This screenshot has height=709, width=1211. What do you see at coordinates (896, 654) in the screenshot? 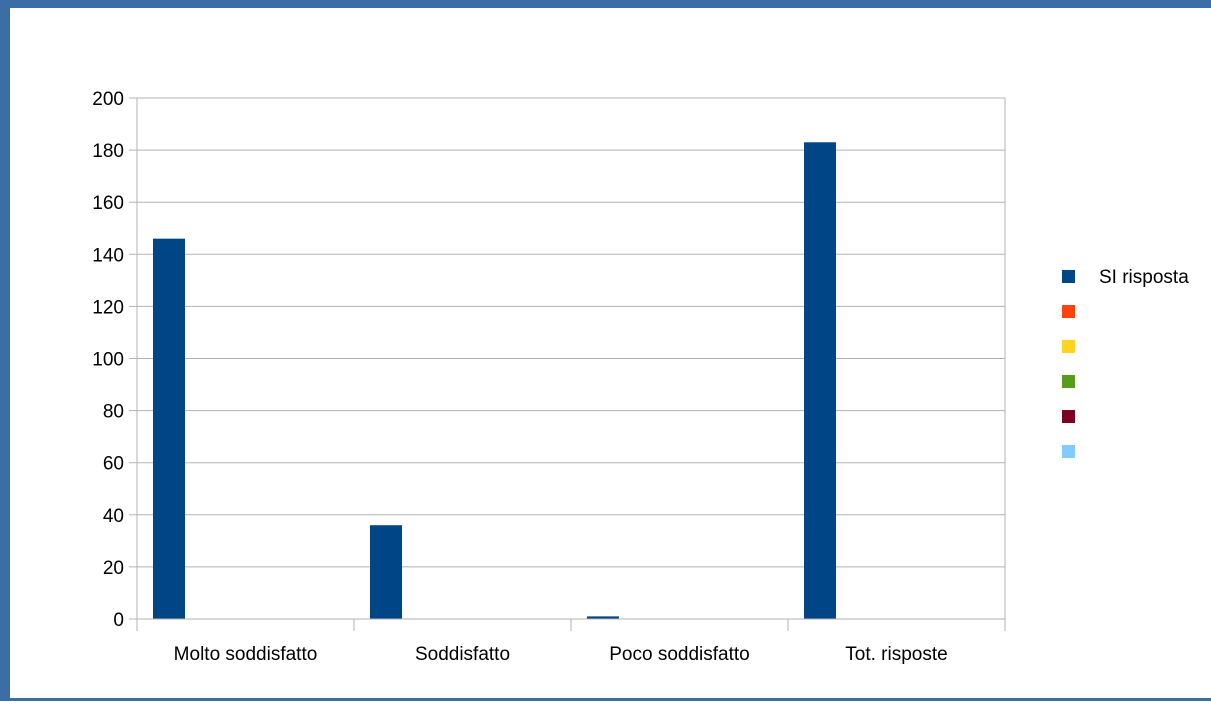
I see `x-tick-label: Tot. risposte` at bounding box center [896, 654].